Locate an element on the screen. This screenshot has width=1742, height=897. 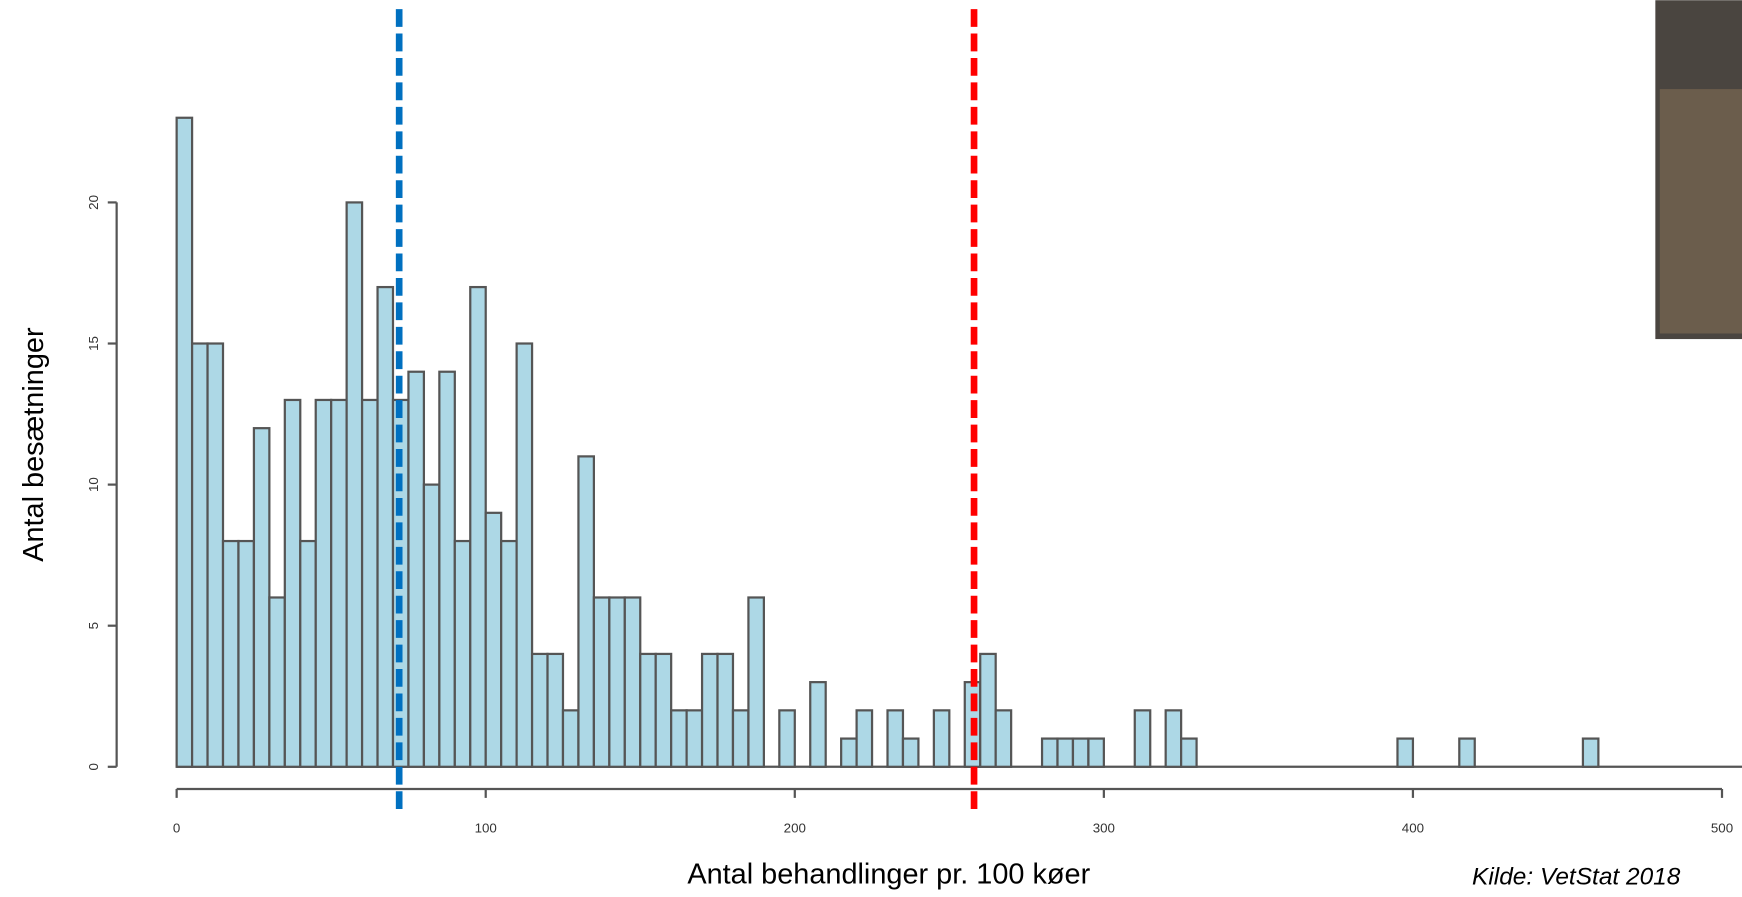
x-tick-label: 500 is located at coordinates (1722, 828).